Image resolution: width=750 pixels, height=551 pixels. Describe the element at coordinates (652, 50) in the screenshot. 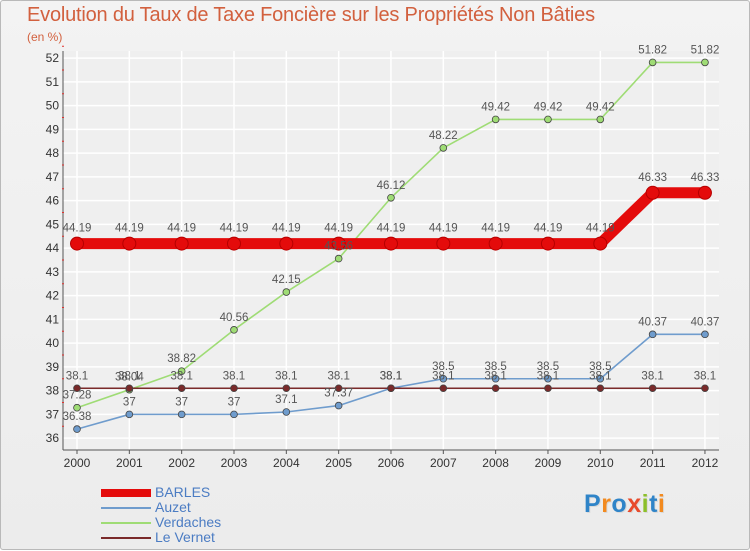

I see `data-label-verdaches: 51.82` at that location.